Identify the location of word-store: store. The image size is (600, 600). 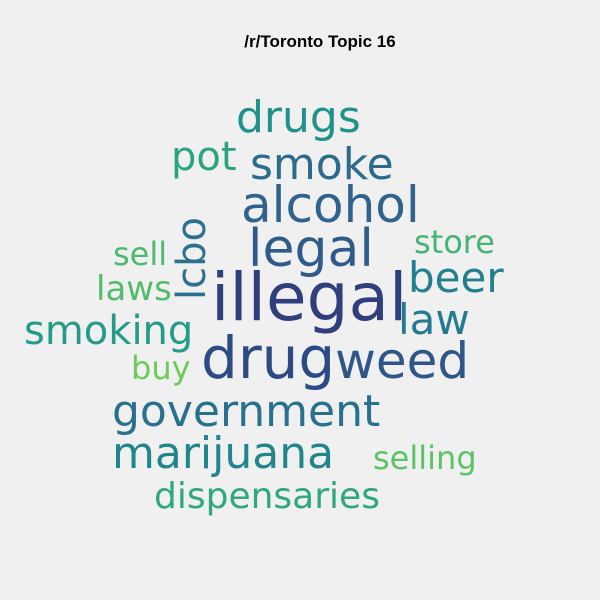
(454, 242).